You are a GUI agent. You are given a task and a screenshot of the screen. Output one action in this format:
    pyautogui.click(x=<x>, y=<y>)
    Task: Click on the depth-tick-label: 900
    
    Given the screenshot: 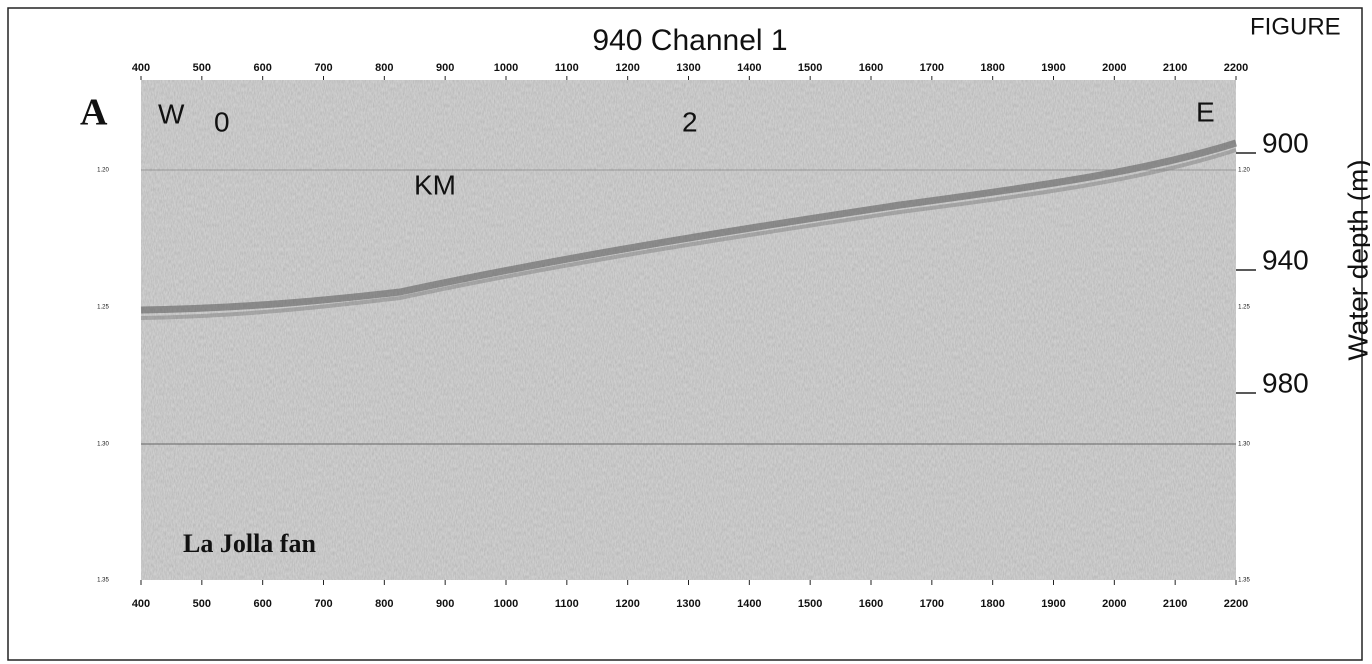 What is the action you would take?
    pyautogui.click(x=1285, y=142)
    